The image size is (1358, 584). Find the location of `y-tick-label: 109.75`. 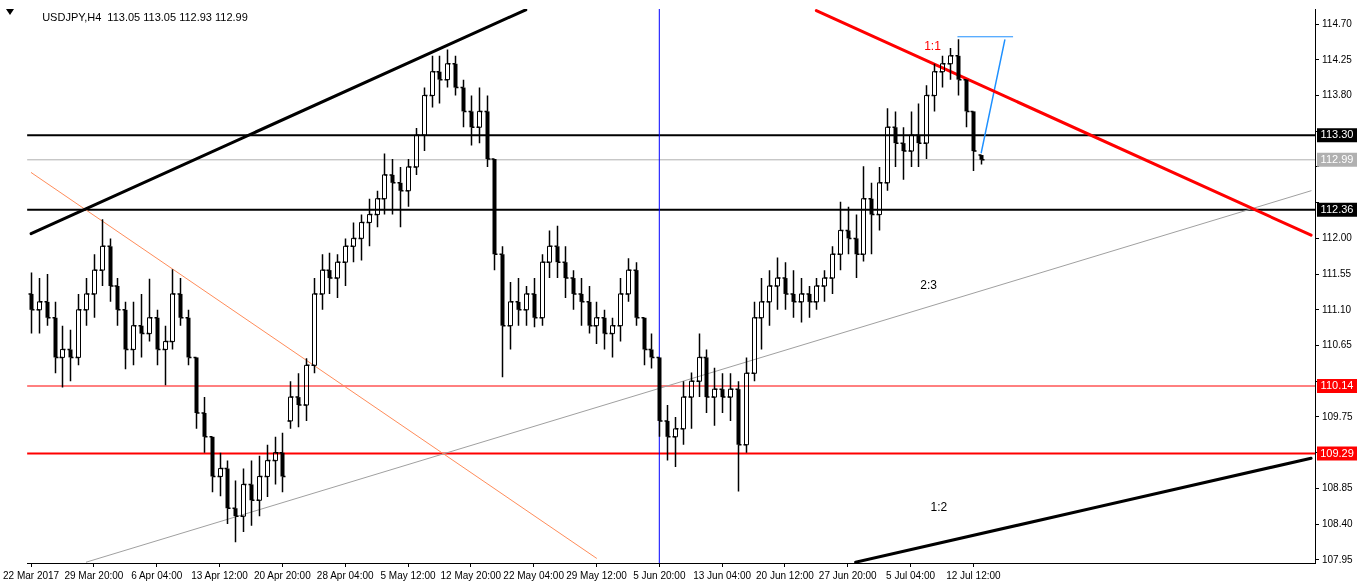

y-tick-label: 109.75 is located at coordinates (1338, 416).